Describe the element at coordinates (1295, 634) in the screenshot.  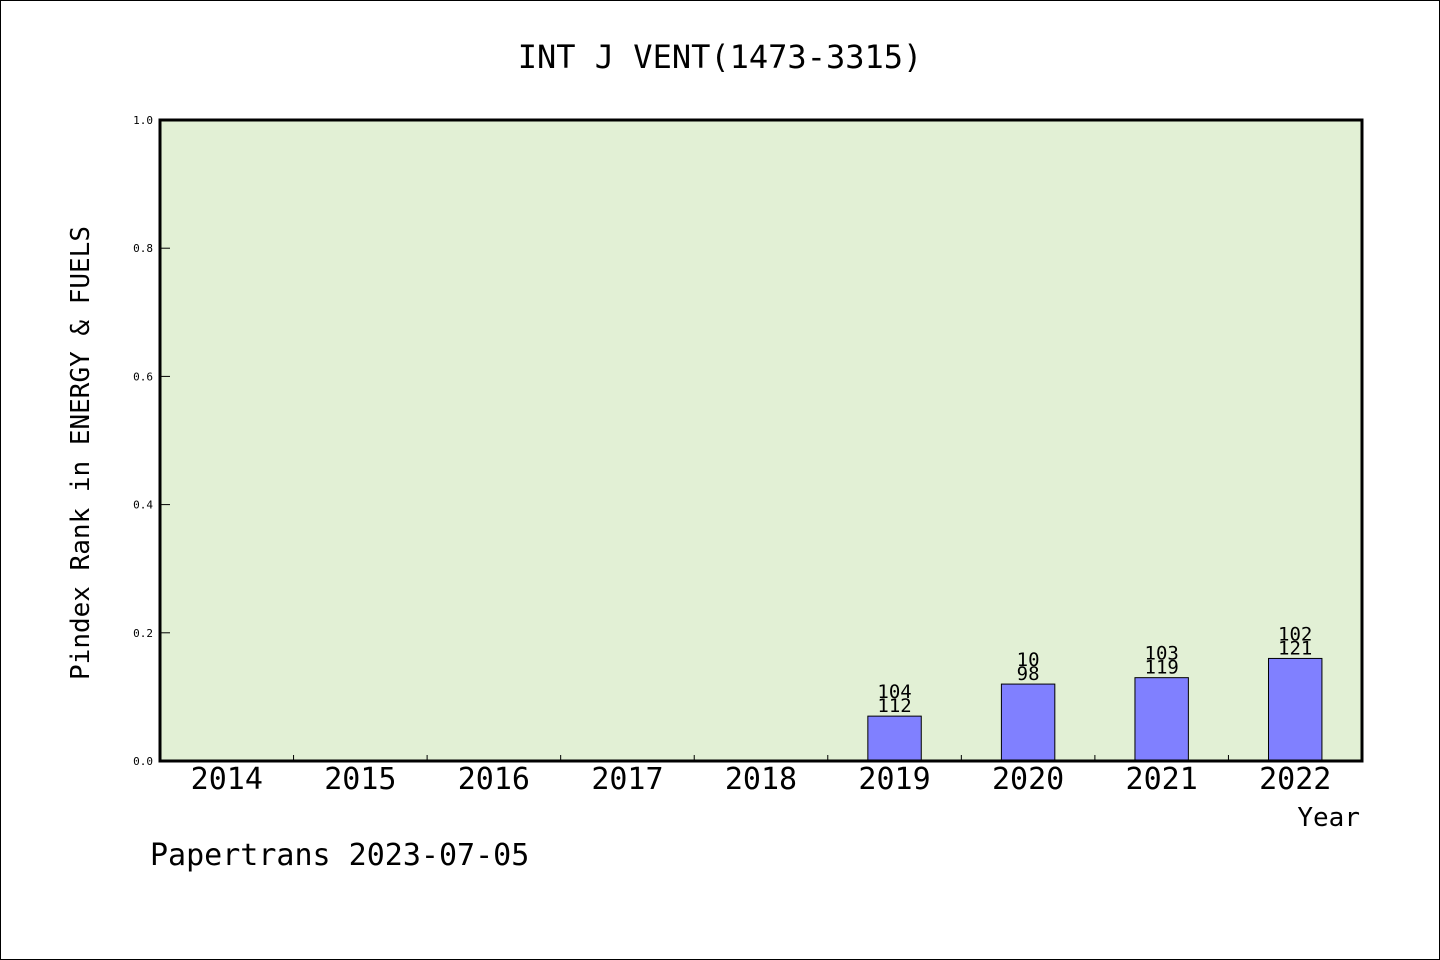
I see `bar-label-top: 102` at that location.